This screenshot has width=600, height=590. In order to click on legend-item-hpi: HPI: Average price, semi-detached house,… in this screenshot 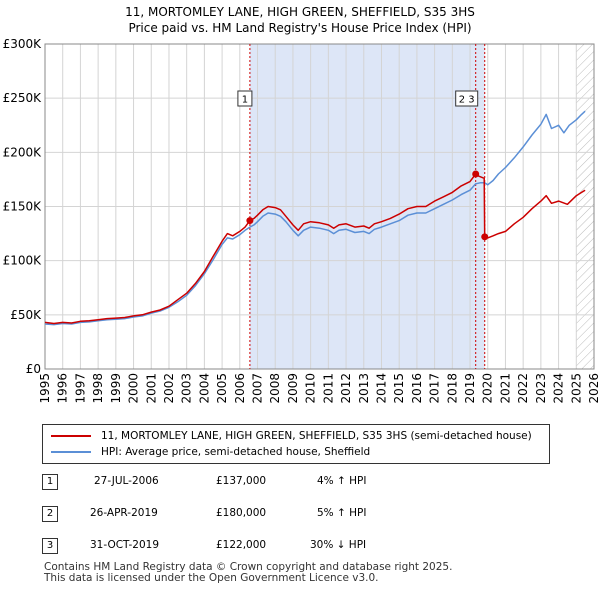, I will do `click(210, 452)`.